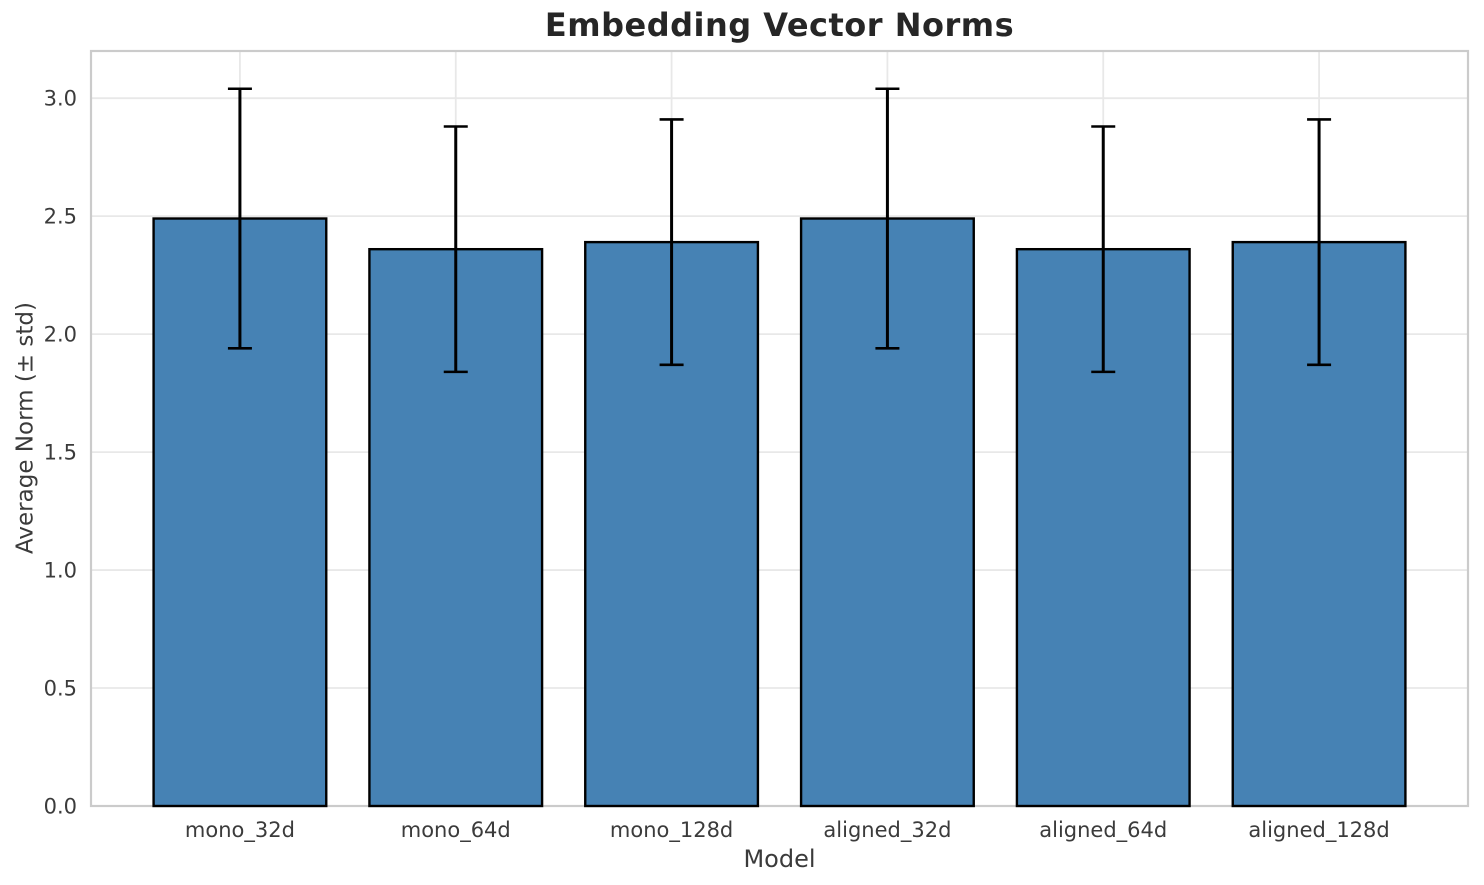 This screenshot has height=885, width=1484. What do you see at coordinates (1103, 527) in the screenshot?
I see `bar` at bounding box center [1103, 527].